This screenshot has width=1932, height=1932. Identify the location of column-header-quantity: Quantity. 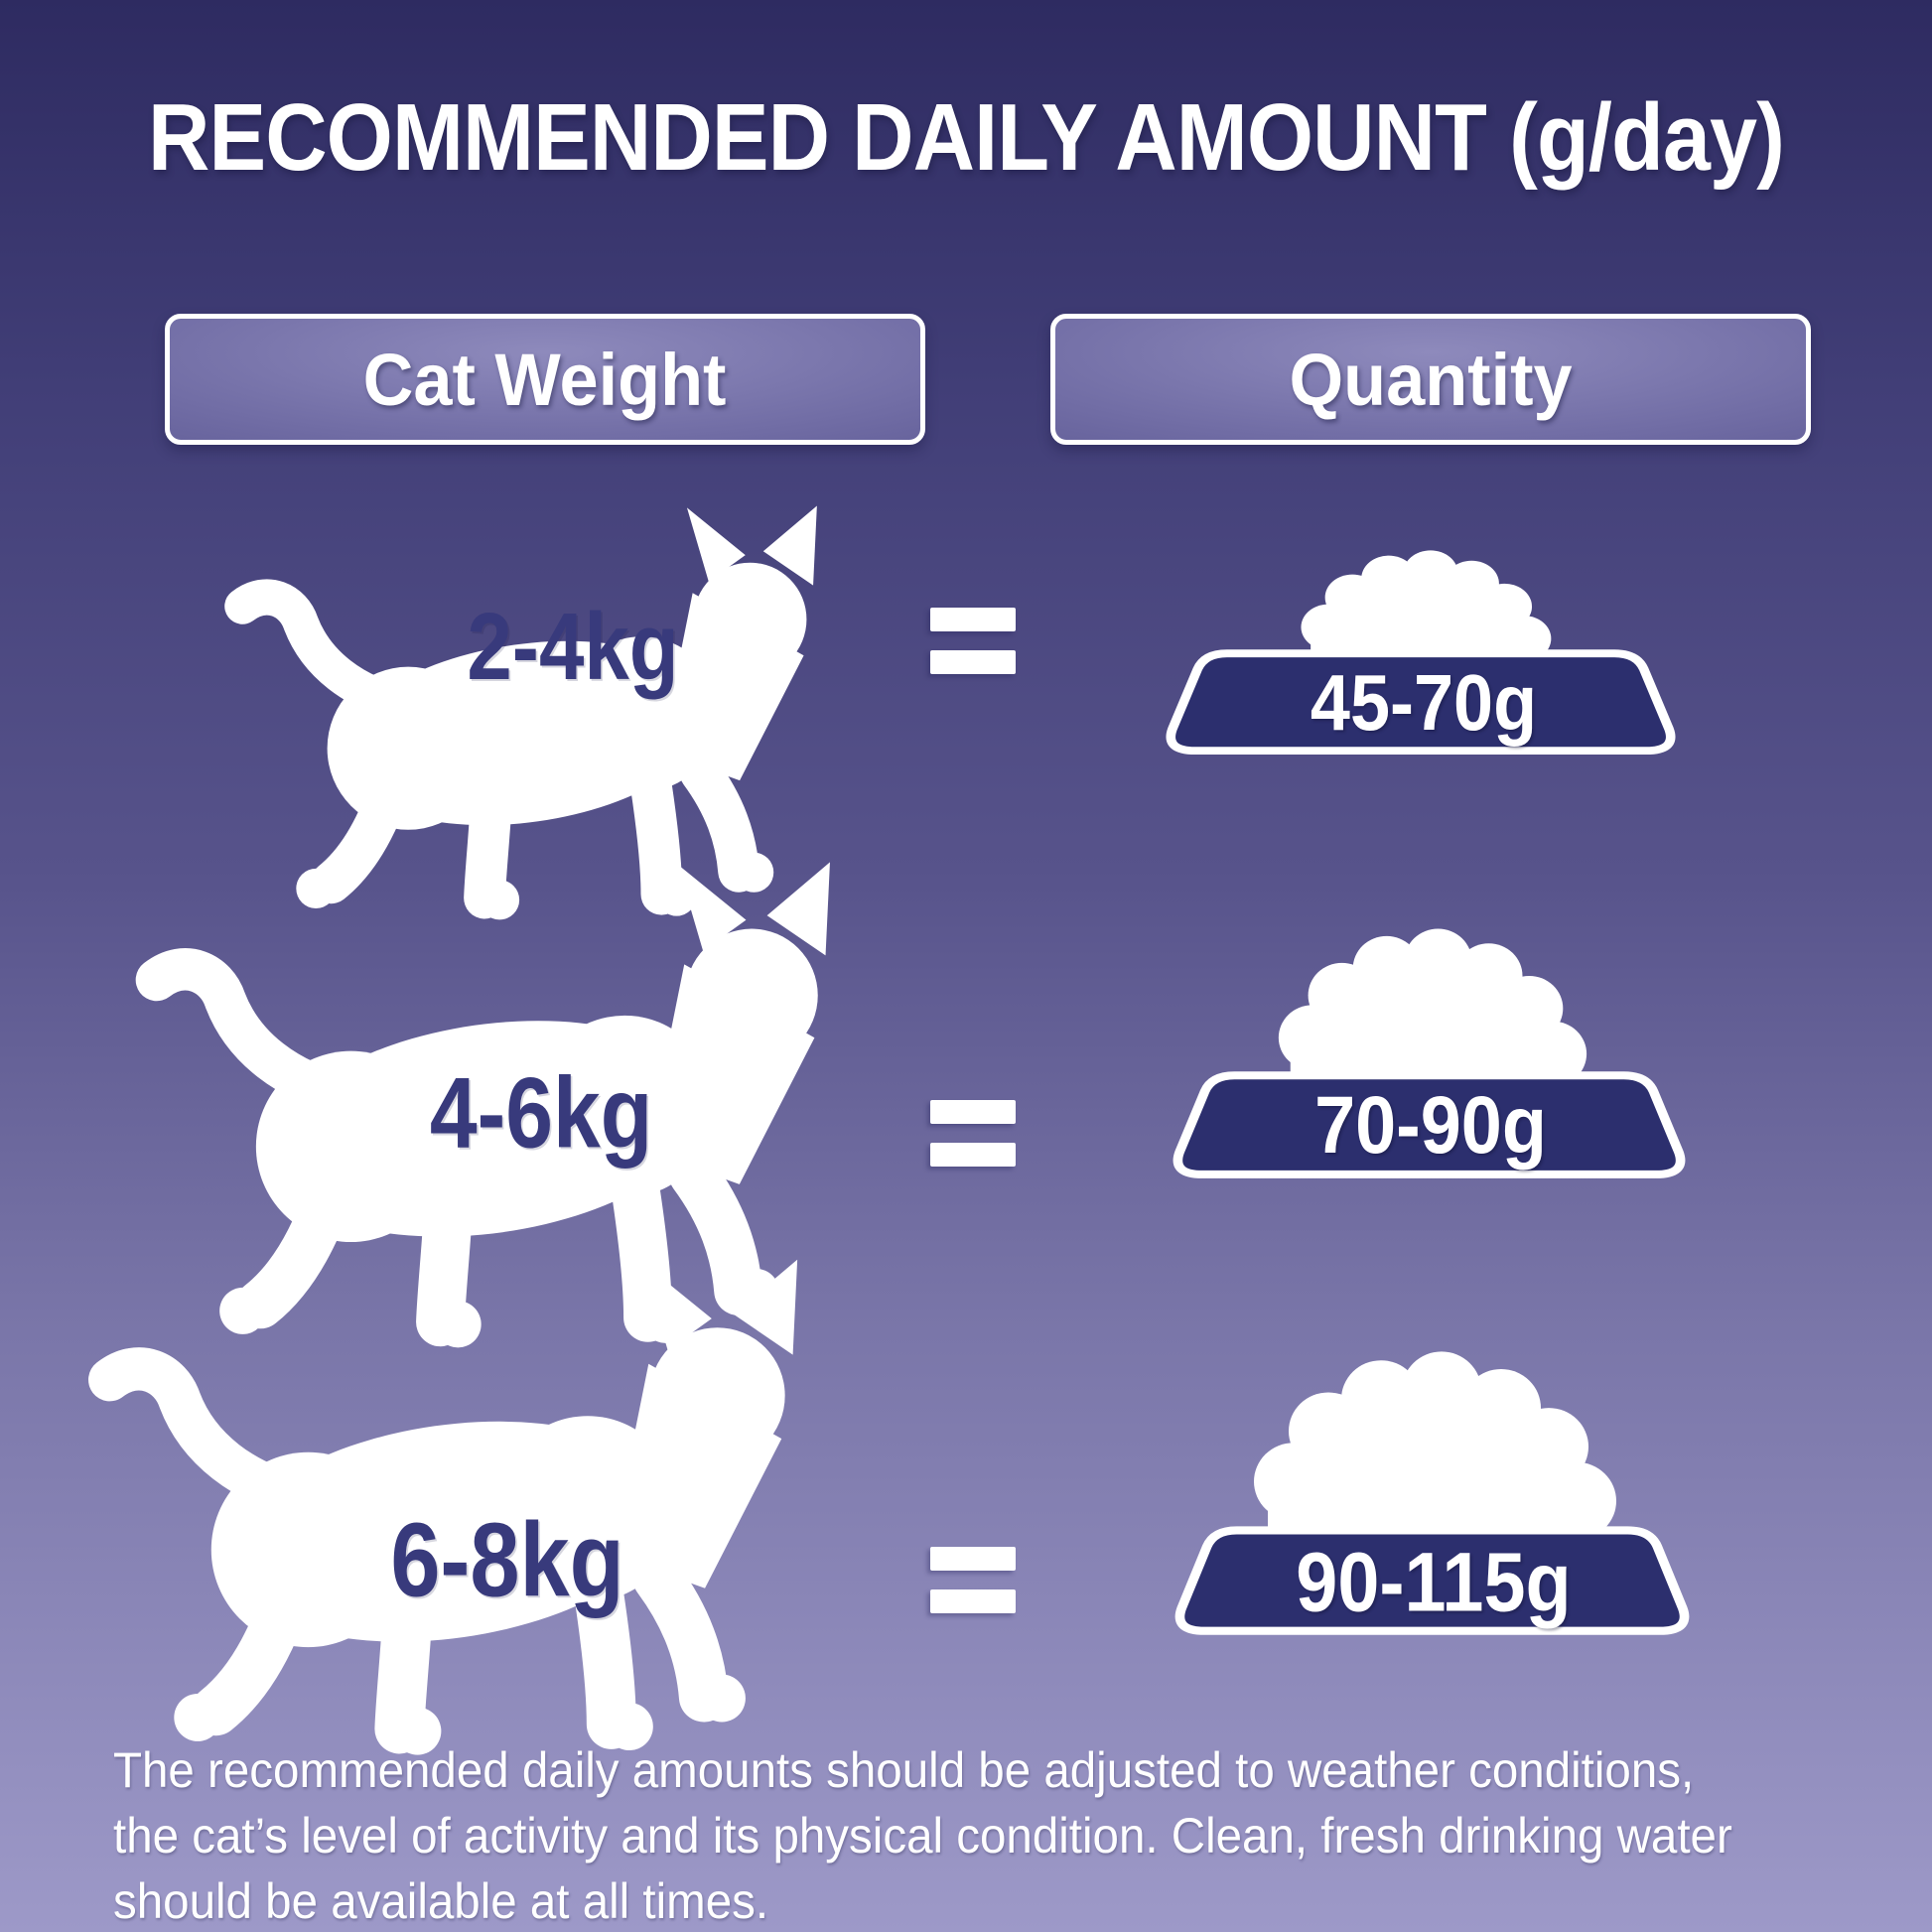
(1430, 379).